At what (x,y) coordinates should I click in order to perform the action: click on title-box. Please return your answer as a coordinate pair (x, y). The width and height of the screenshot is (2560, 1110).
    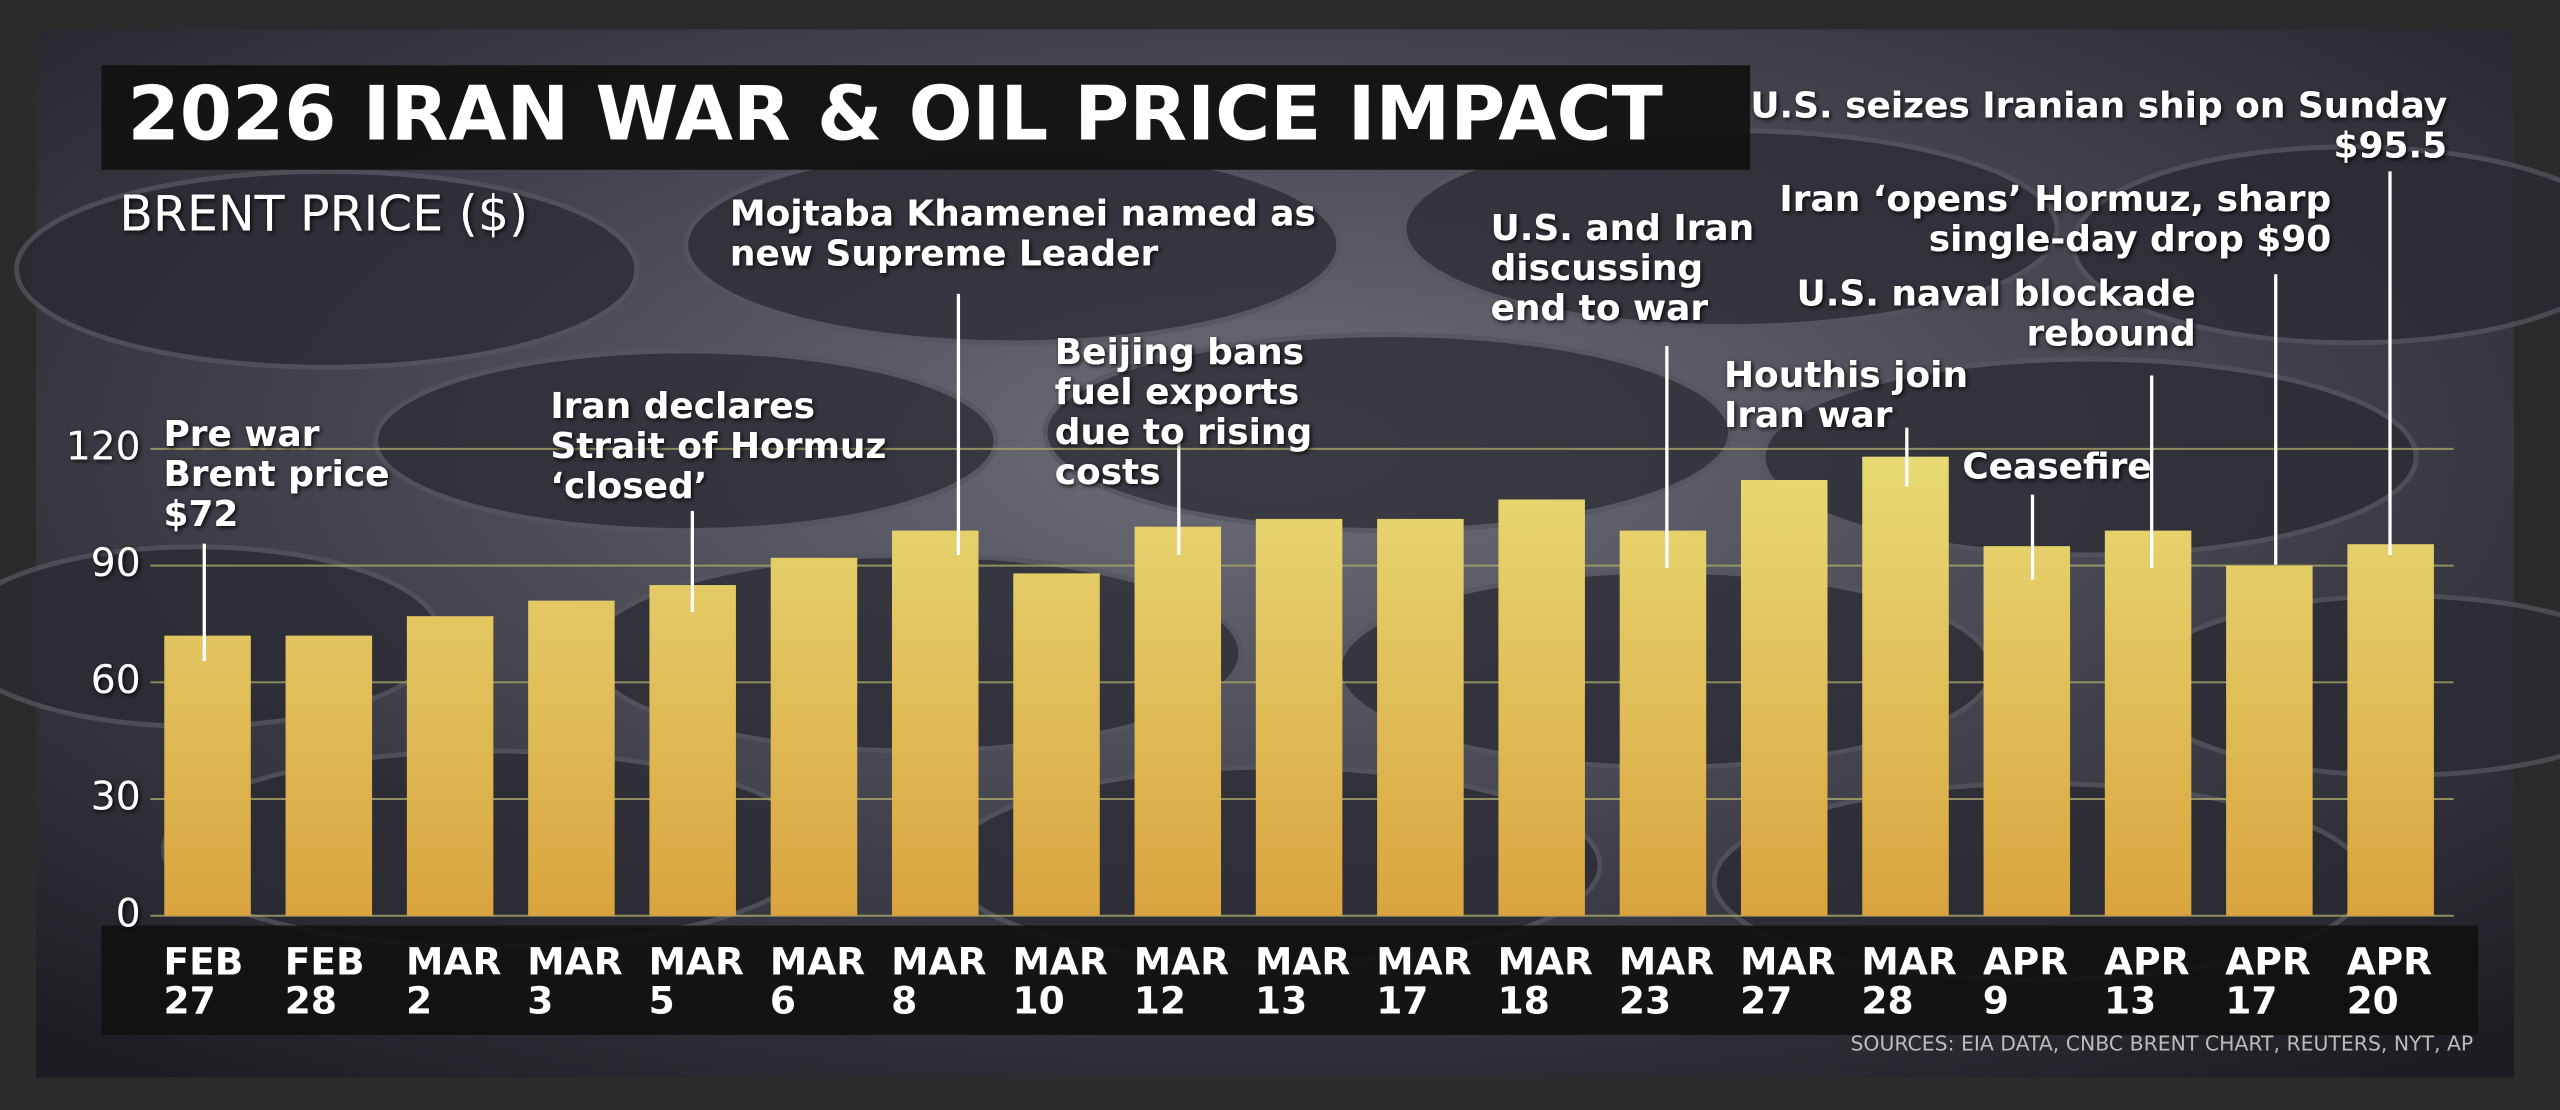
    Looking at the image, I should click on (926, 117).